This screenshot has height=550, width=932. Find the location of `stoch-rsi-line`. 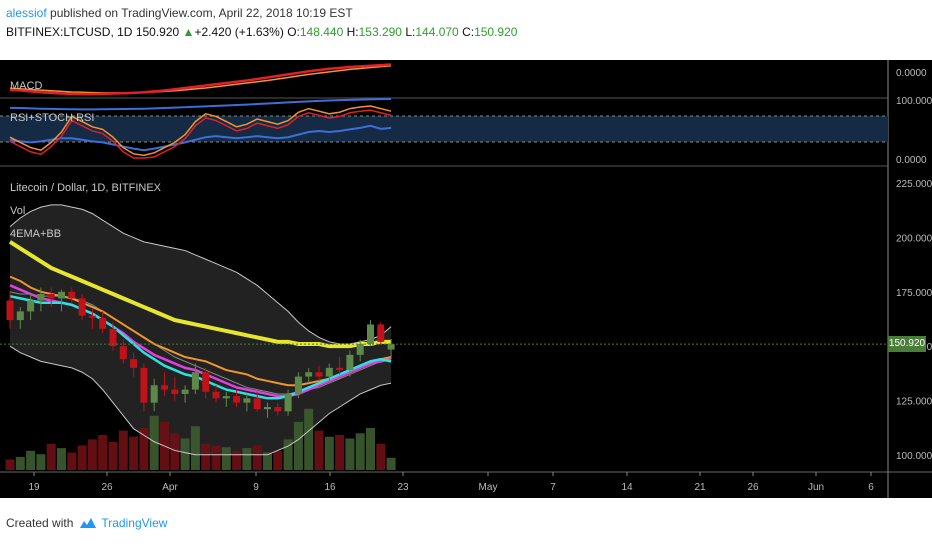

stoch-rsi-line is located at coordinates (200, 131).